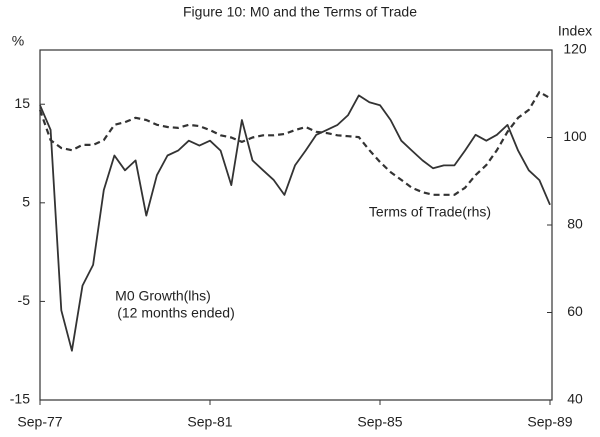 The height and width of the screenshot is (437, 600). What do you see at coordinates (20, 399) in the screenshot?
I see `y-tick-label: -15` at bounding box center [20, 399].